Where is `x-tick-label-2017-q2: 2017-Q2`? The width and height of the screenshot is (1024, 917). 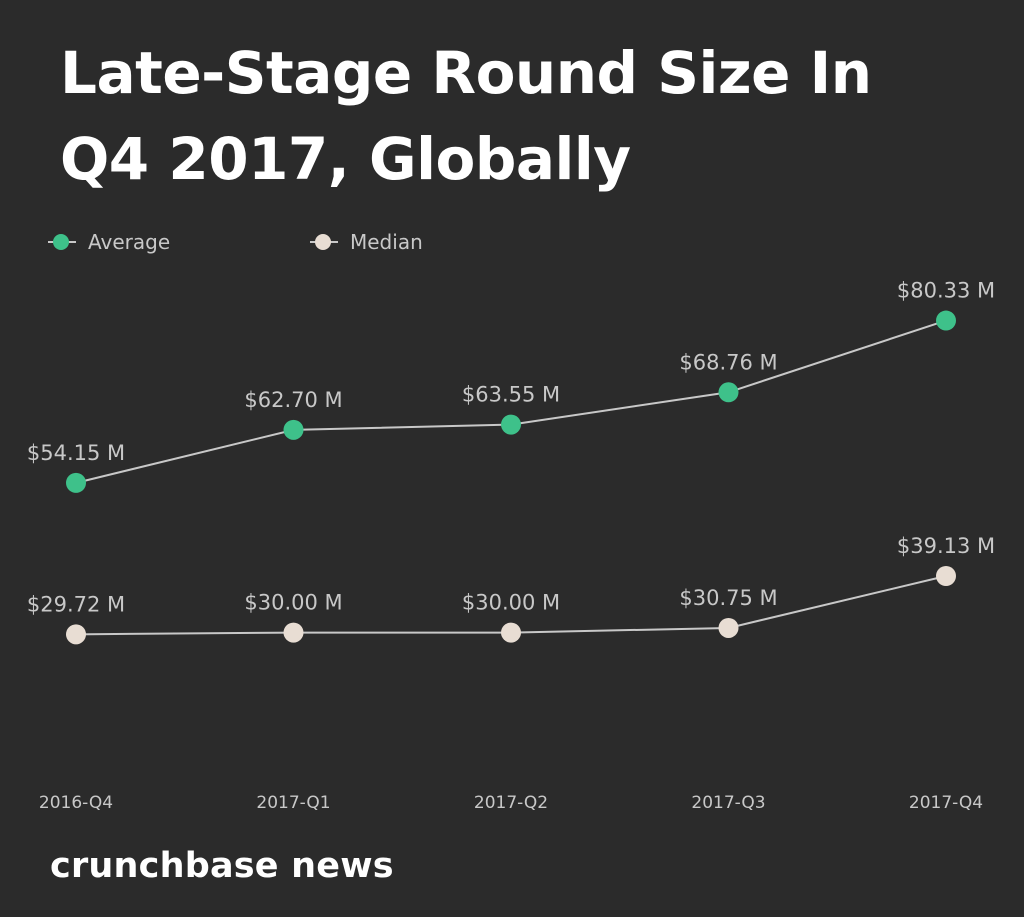 x-tick-label-2017-q2: 2017-Q2 is located at coordinates (511, 803).